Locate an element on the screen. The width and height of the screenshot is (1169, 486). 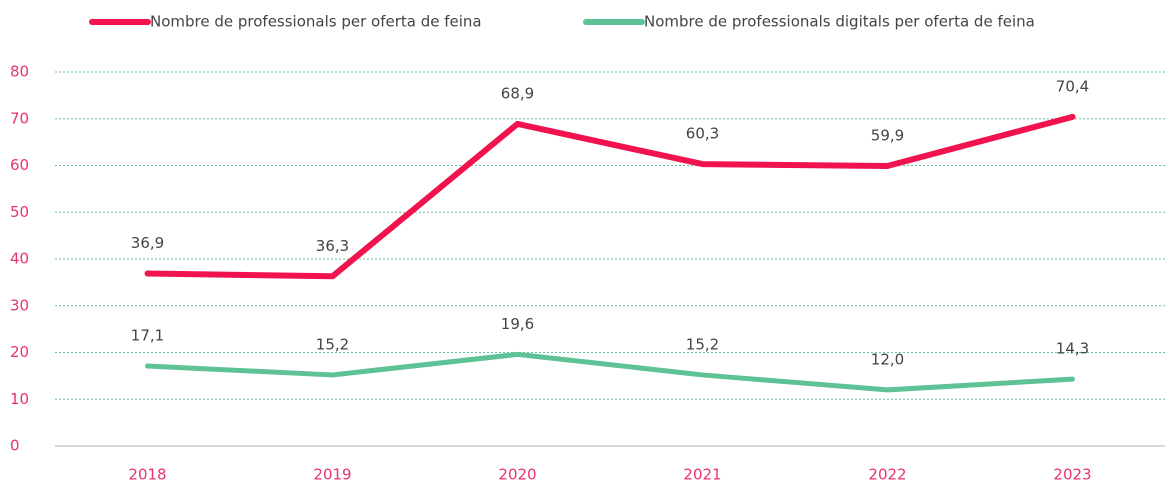
data-label: 36,9 is located at coordinates (147, 243).